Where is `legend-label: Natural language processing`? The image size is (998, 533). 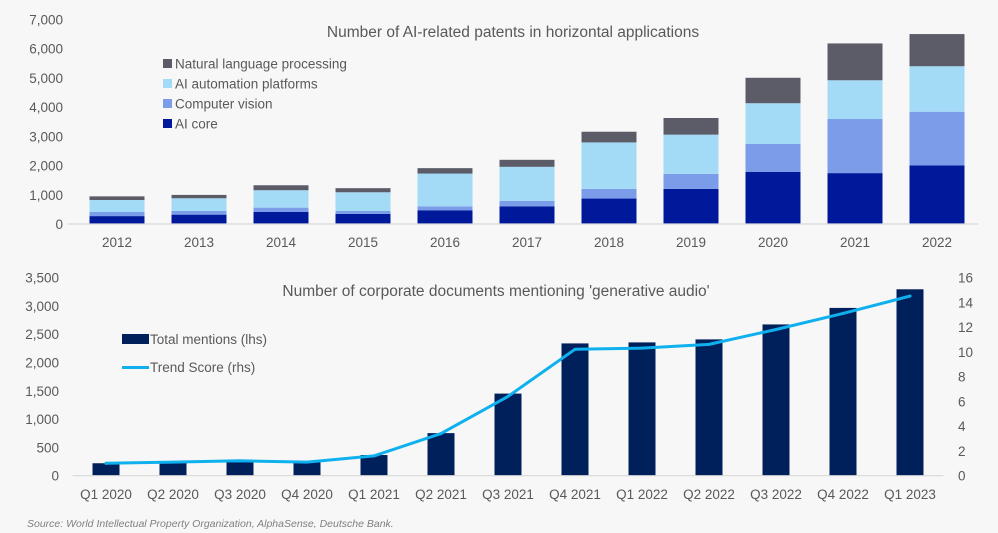
legend-label: Natural language processing is located at coordinates (261, 64).